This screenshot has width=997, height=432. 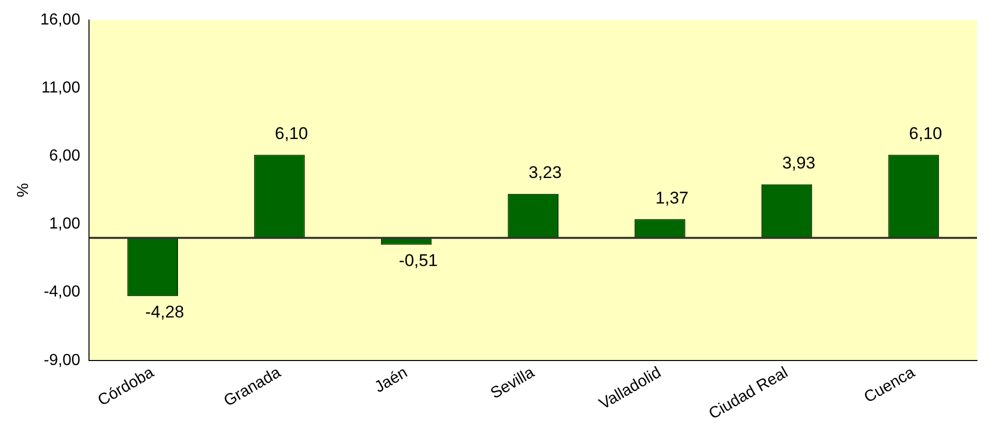 What do you see at coordinates (60, 19) in the screenshot?
I see `y-tick-label: 16,00` at bounding box center [60, 19].